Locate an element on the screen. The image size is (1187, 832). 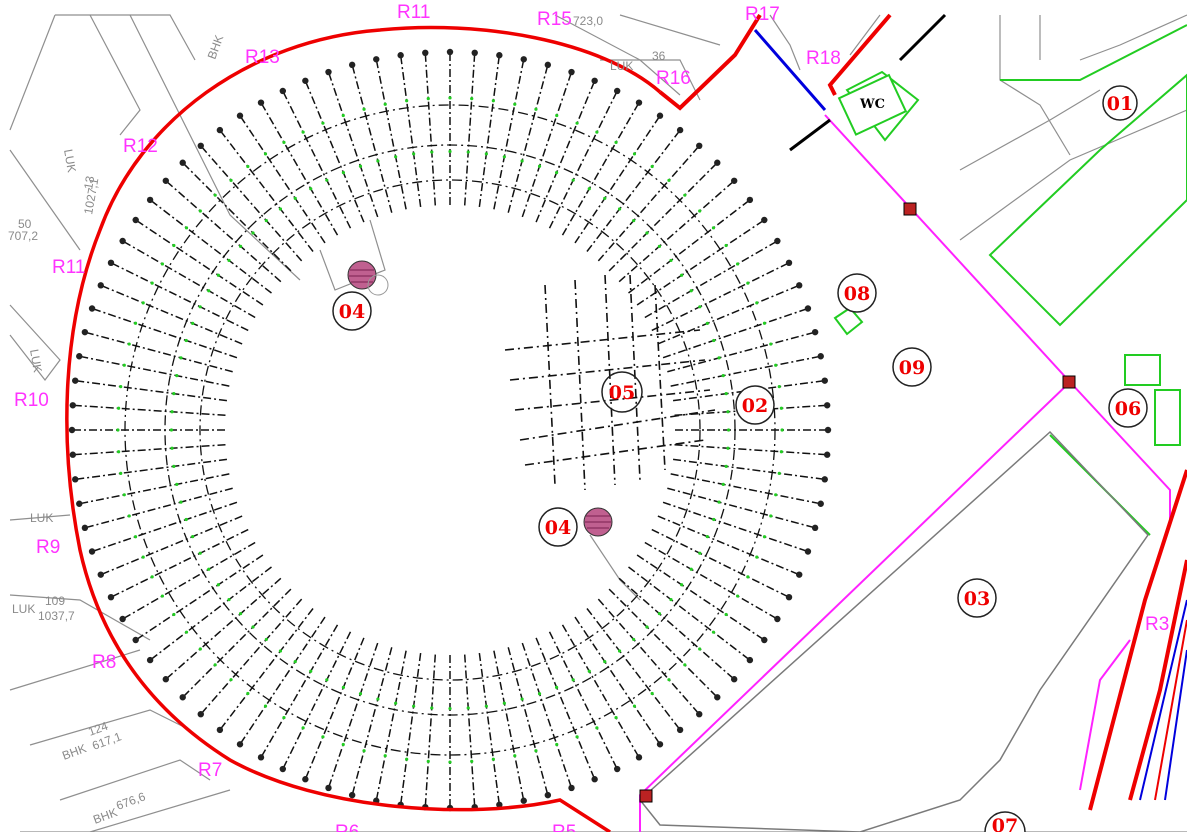
zone-05: 05 is located at coordinates (622, 392).